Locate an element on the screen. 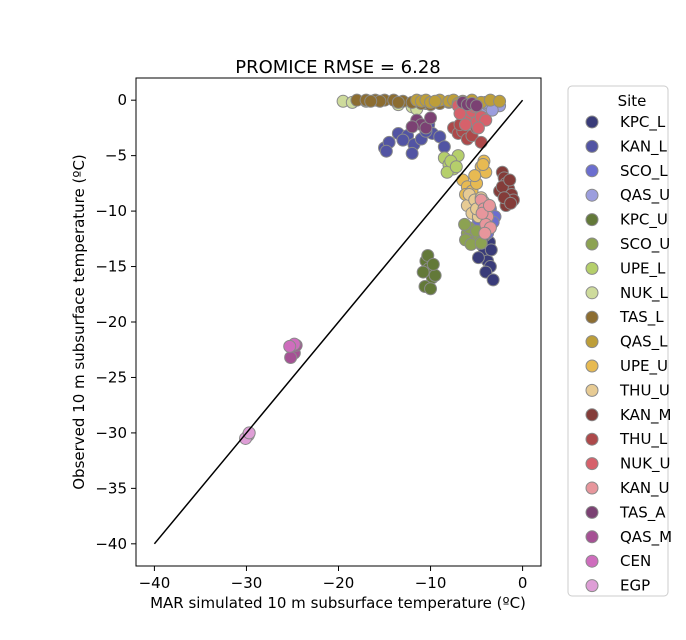 Image resolution: width=686 pixels, height=640 pixels. legend-label: TAS_L is located at coordinates (641, 317).